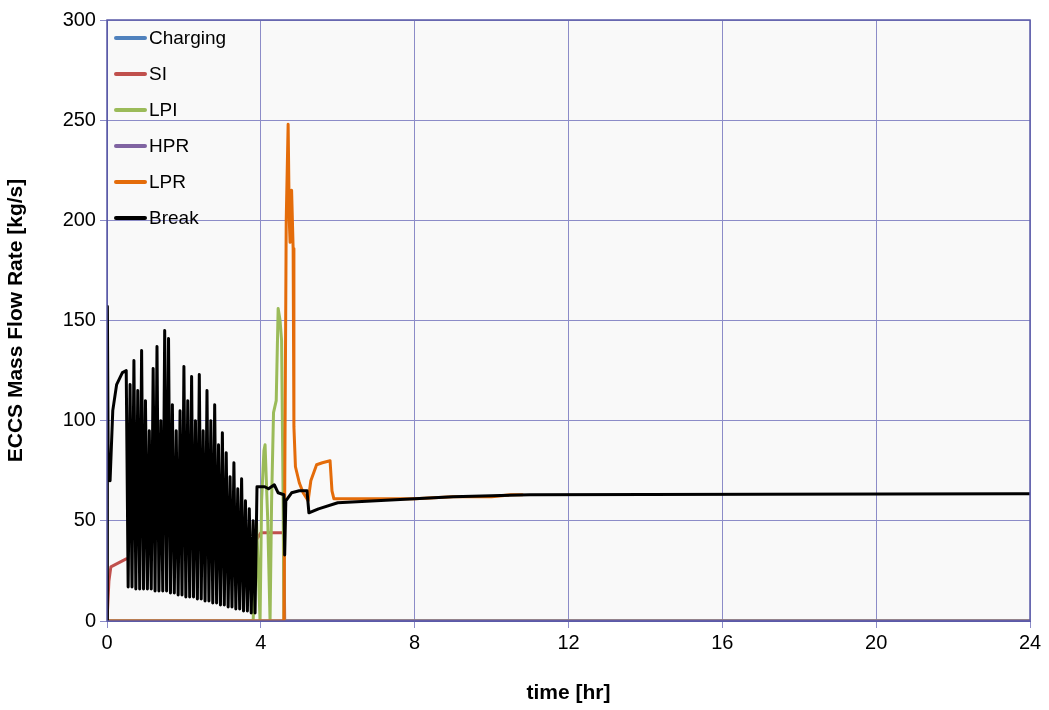 The image size is (1049, 710). Describe the element at coordinates (169, 146) in the screenshot. I see `legend-label: HPR` at that location.